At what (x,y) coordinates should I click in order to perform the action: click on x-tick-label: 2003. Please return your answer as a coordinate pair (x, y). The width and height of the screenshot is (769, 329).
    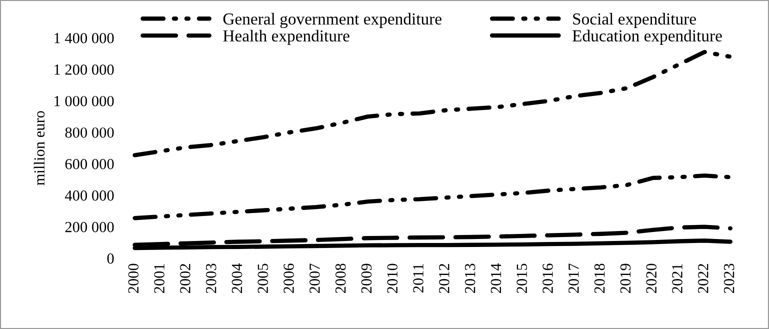
    Looking at the image, I should click on (211, 279).